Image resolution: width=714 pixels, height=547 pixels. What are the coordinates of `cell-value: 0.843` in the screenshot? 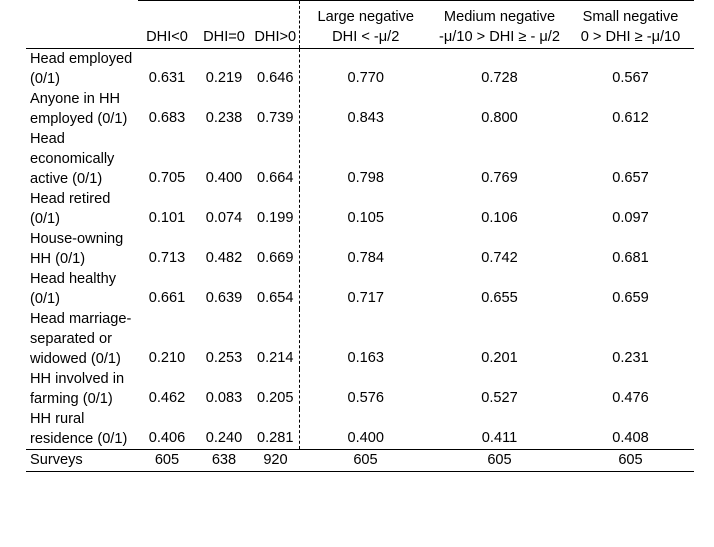 It's located at (366, 118).